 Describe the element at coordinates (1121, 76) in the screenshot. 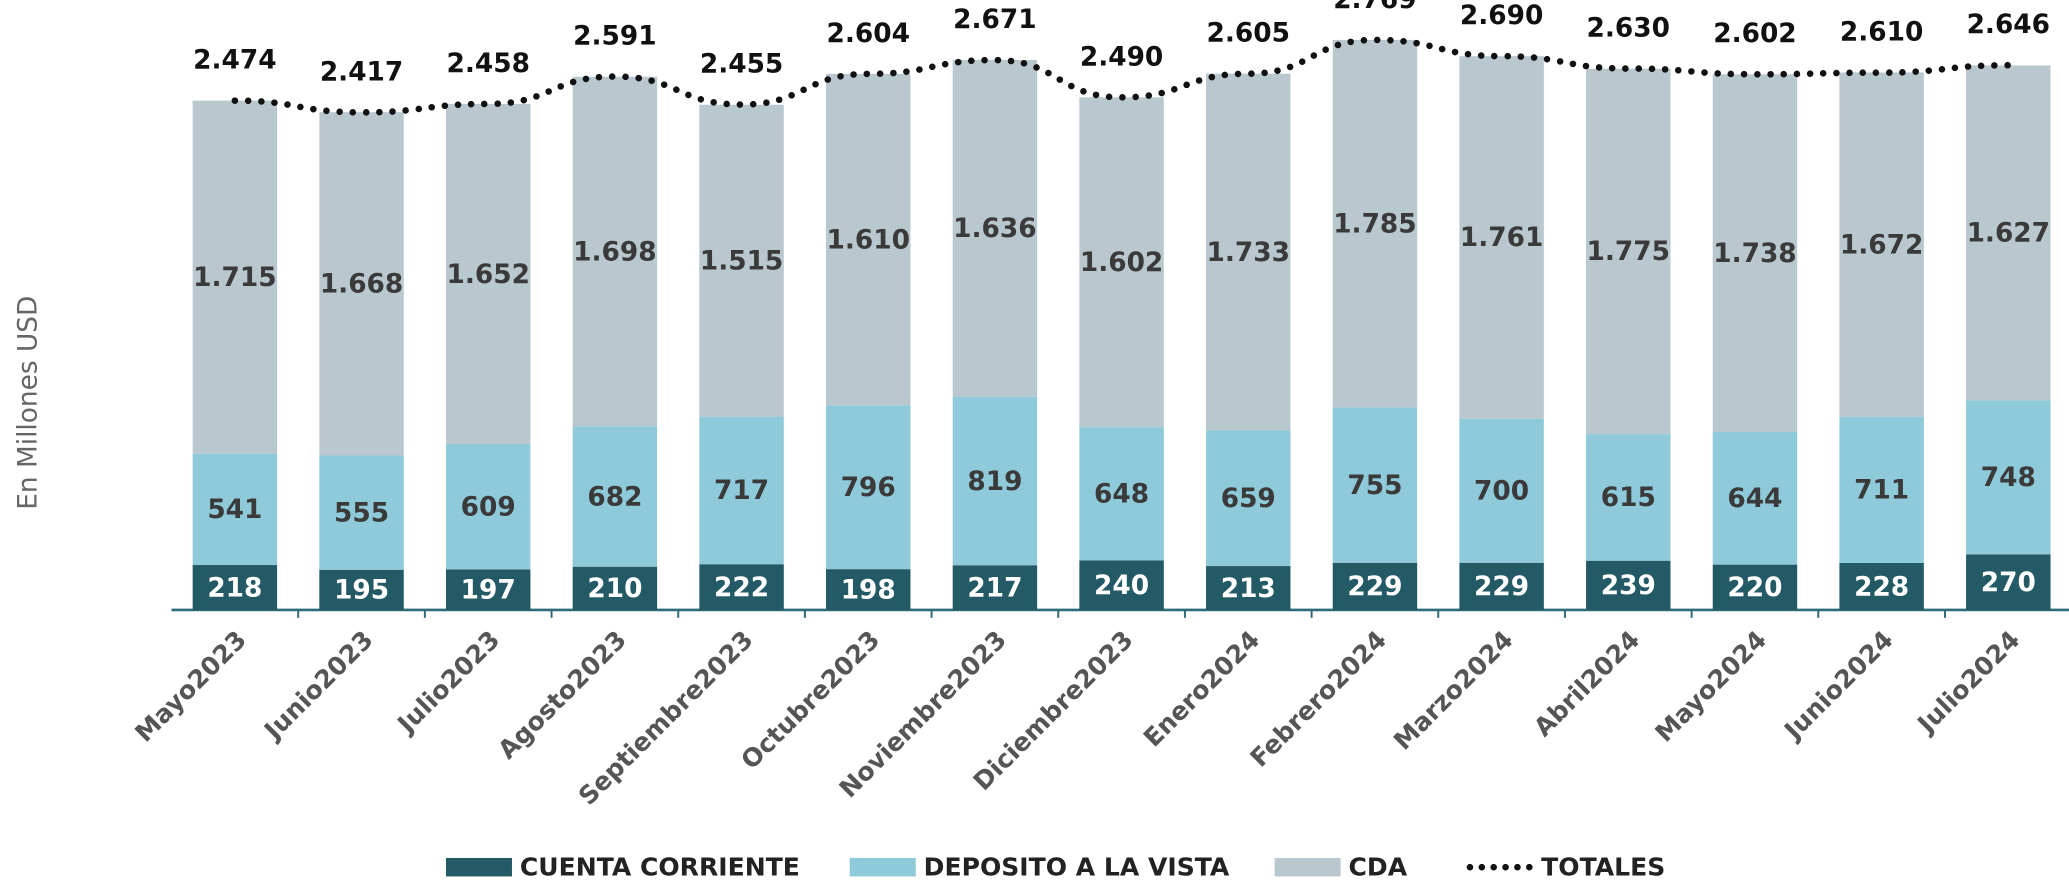

I see `total-line` at that location.